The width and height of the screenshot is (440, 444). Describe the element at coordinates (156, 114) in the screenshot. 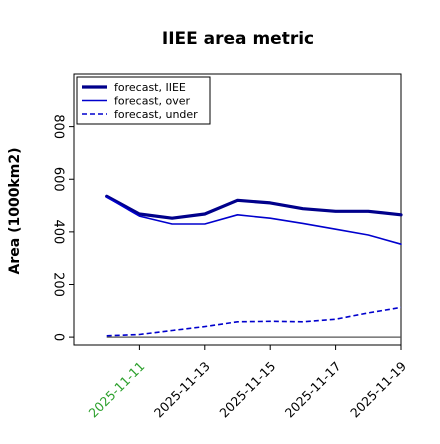

I see `legend-label: forecast, under` at that location.